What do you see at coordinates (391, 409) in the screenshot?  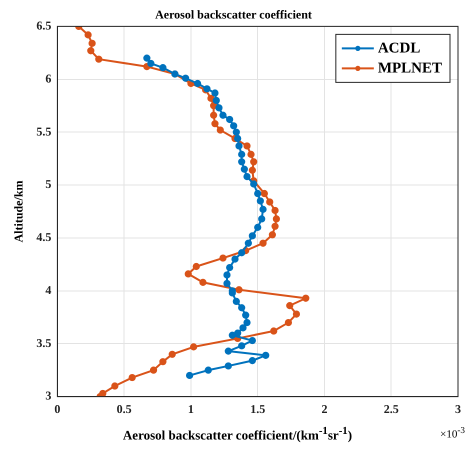 I see `x-tick-label: 2.5` at bounding box center [391, 409].